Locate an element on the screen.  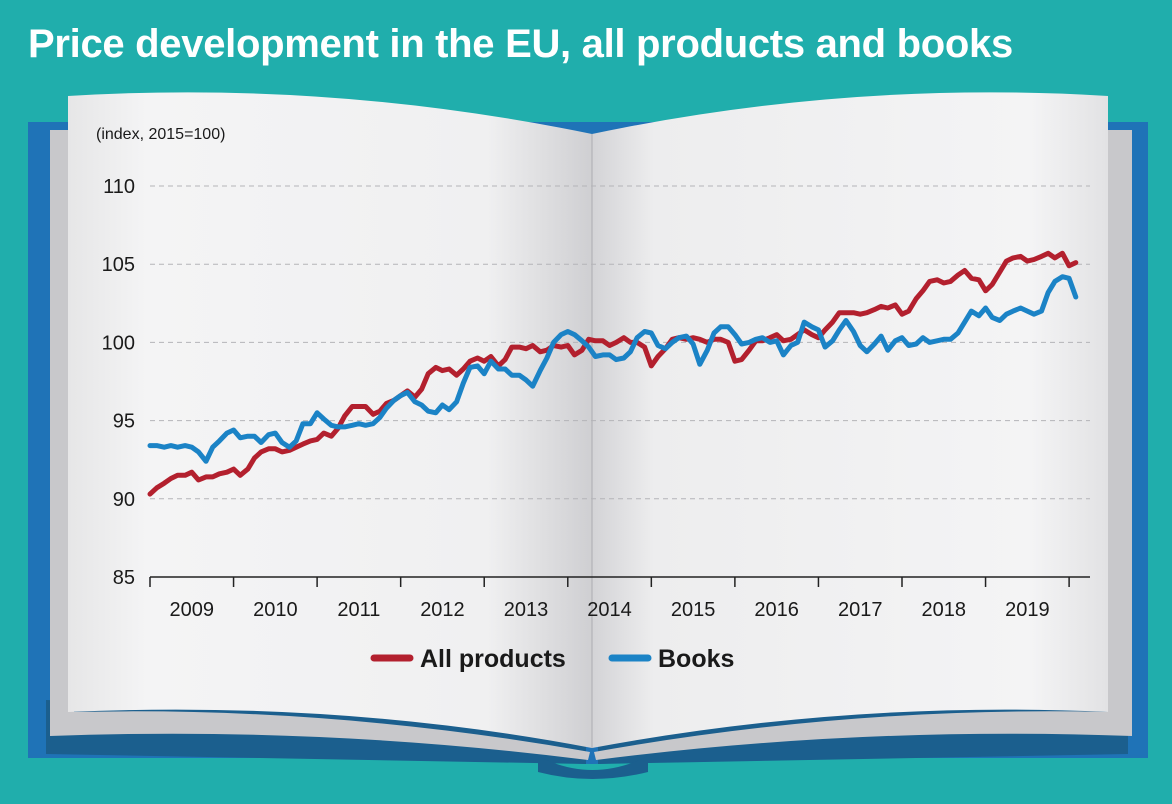
x-tick-label: 2017 is located at coordinates (860, 610).